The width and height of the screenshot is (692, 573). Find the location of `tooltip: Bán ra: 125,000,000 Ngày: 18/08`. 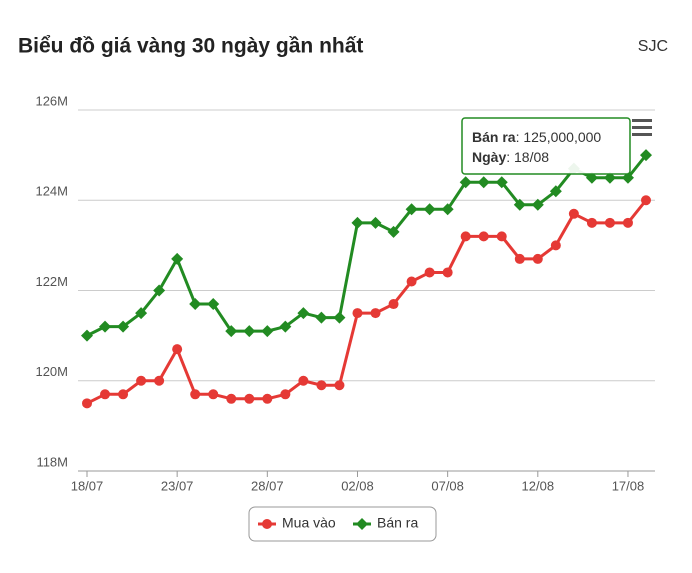

tooltip: Bán ra: 125,000,000 Ngày: 18/08 is located at coordinates (546, 146).